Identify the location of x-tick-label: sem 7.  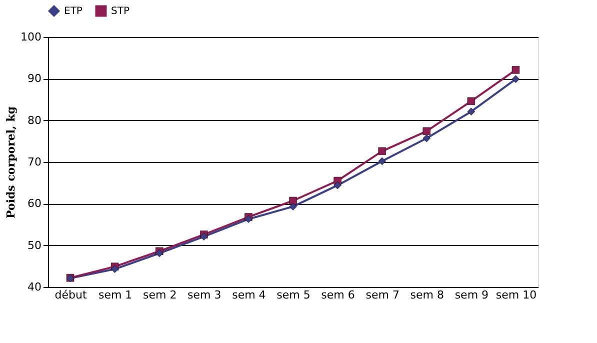
(383, 295).